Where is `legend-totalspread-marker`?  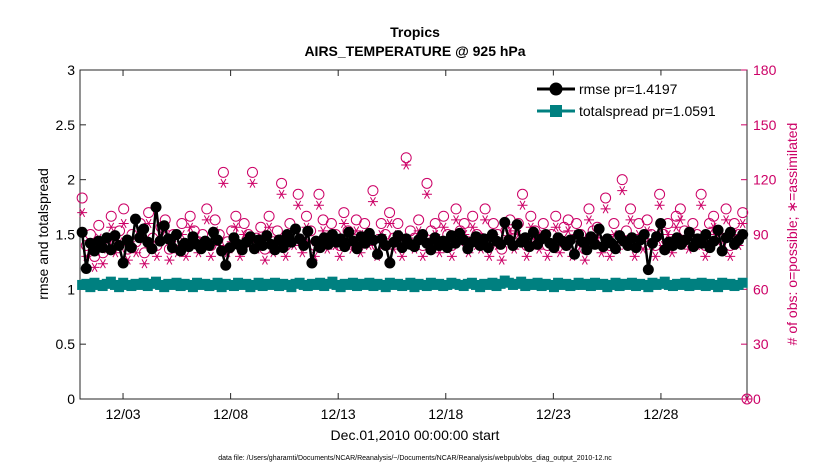 legend-totalspread-marker is located at coordinates (556, 111).